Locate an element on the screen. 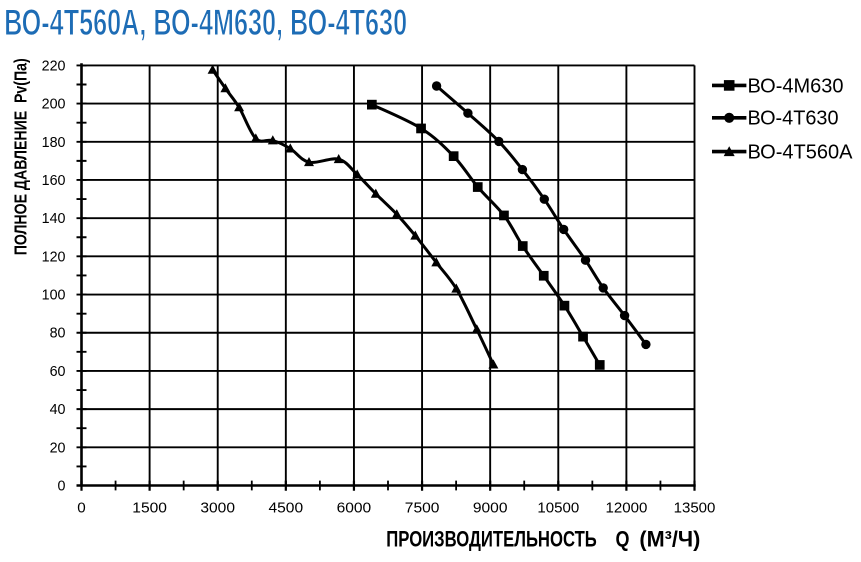  svg-text: ВО-4М630 is located at coordinates (796, 86).